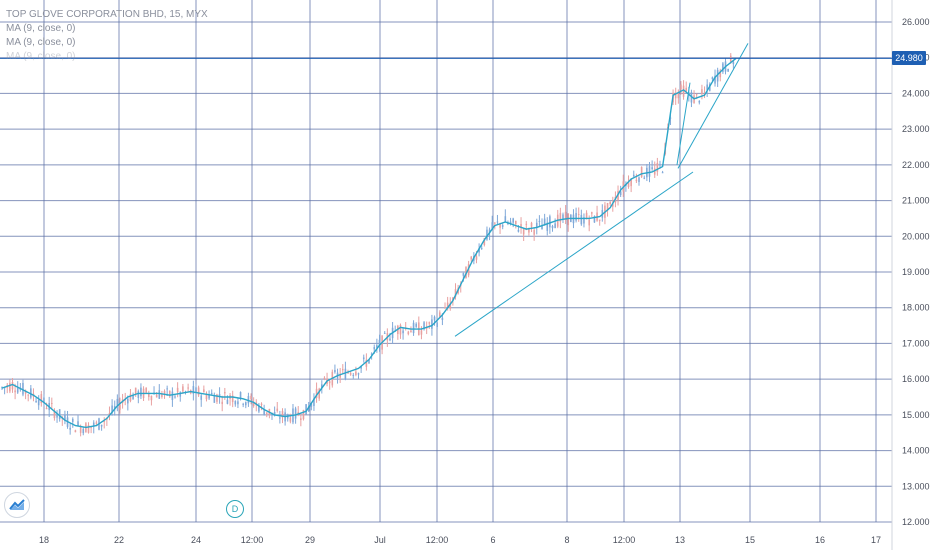  What do you see at coordinates (492, 540) in the screenshot?
I see `x-tick-label: 6` at bounding box center [492, 540].